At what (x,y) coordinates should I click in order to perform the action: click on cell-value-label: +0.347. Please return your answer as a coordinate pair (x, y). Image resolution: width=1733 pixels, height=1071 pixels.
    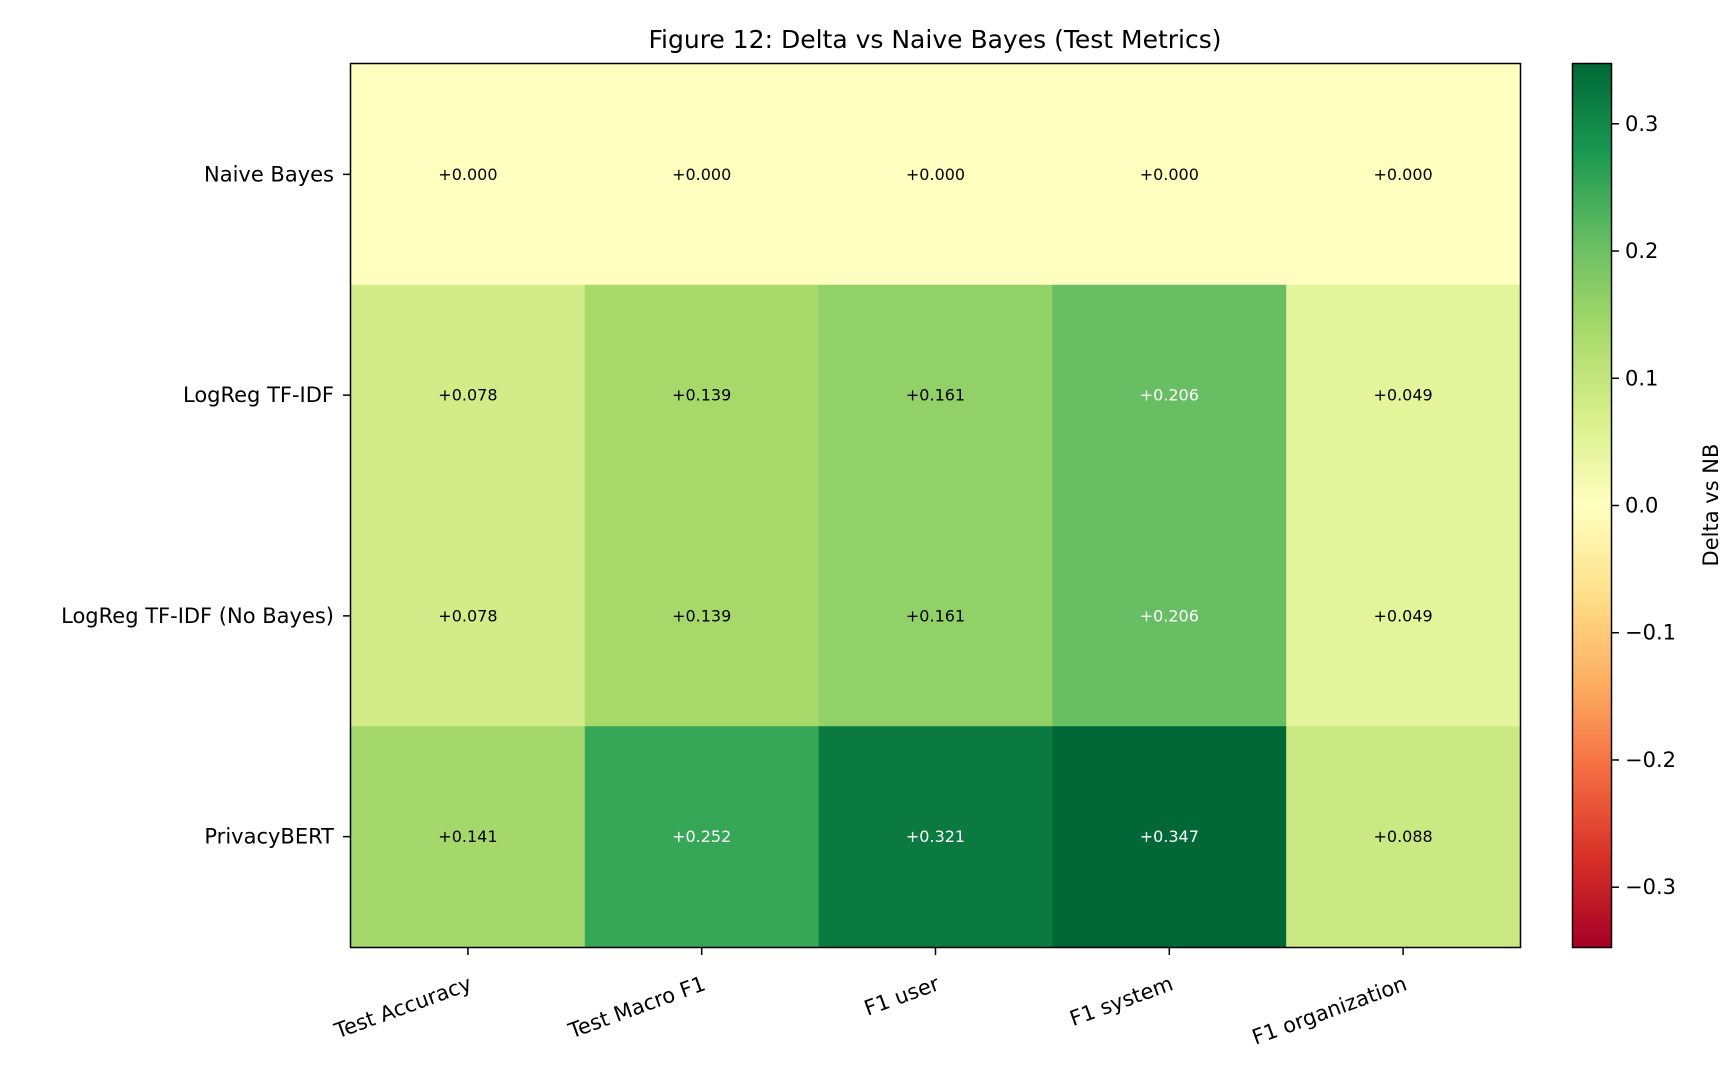
    Looking at the image, I should click on (1169, 836).